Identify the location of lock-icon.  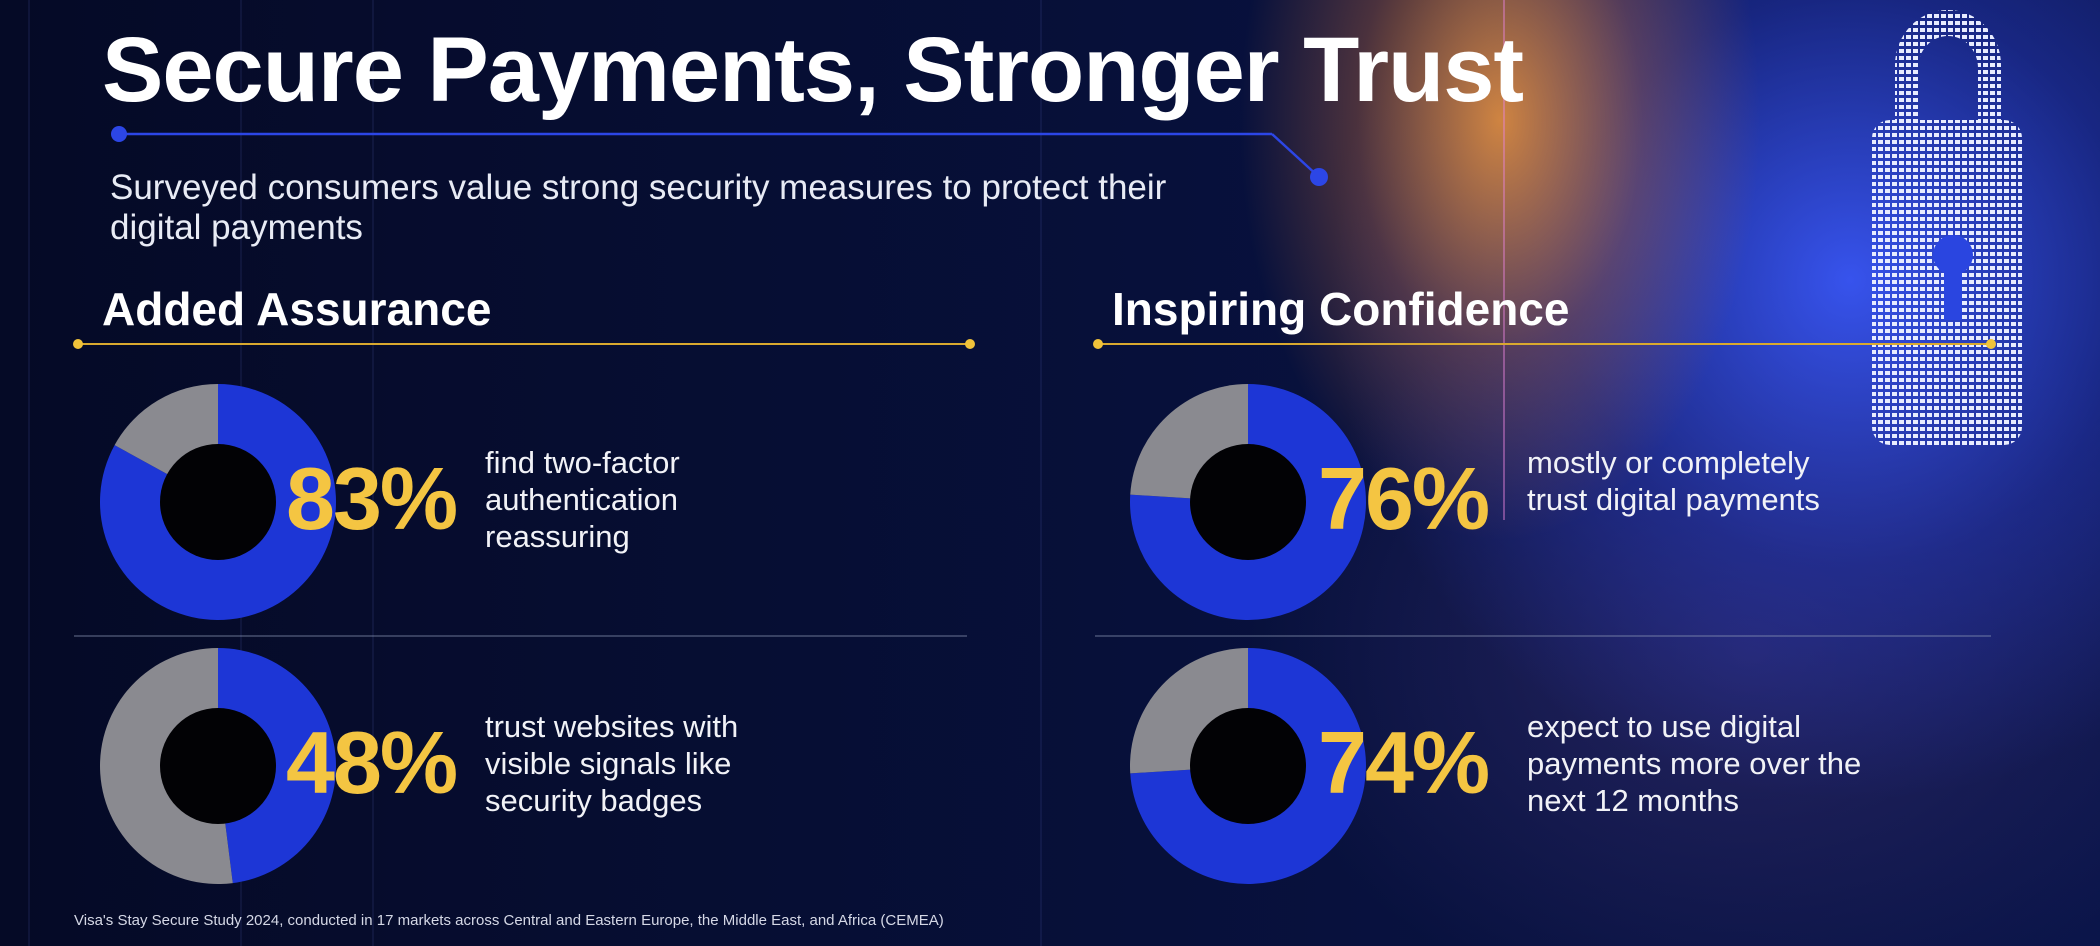
(1947, 227).